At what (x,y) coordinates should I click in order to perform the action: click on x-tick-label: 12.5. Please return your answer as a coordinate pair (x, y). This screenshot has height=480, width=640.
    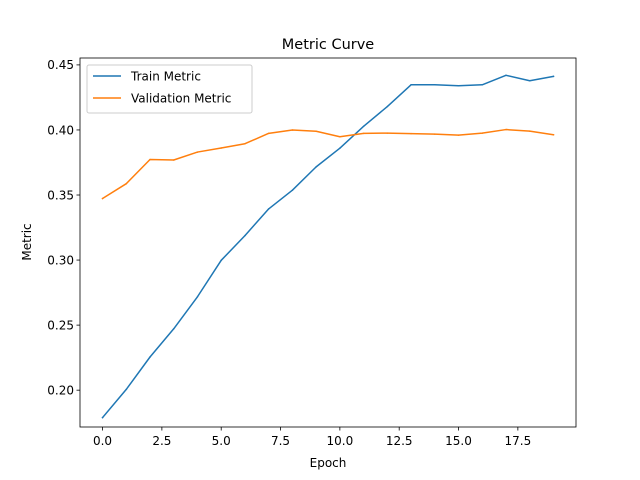
    Looking at the image, I should click on (399, 441).